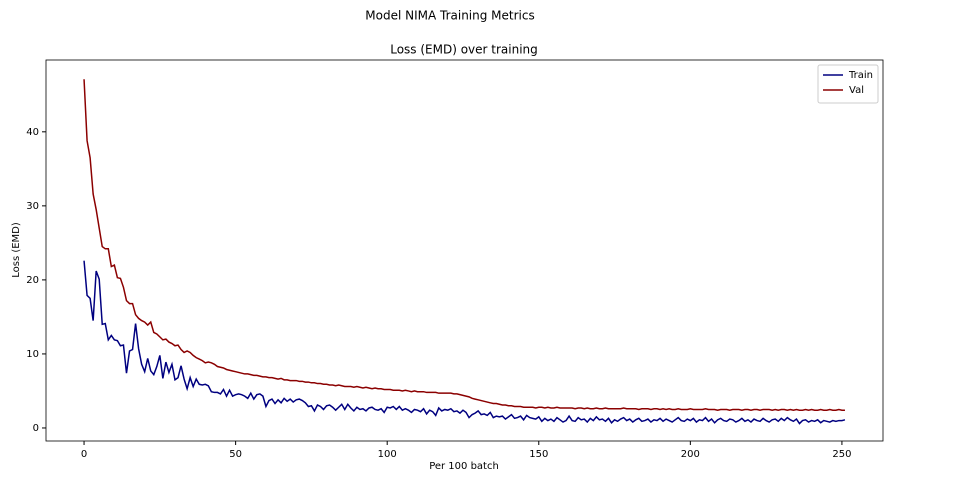  Describe the element at coordinates (32, 132) in the screenshot. I see `y-tick-label: 40` at that location.